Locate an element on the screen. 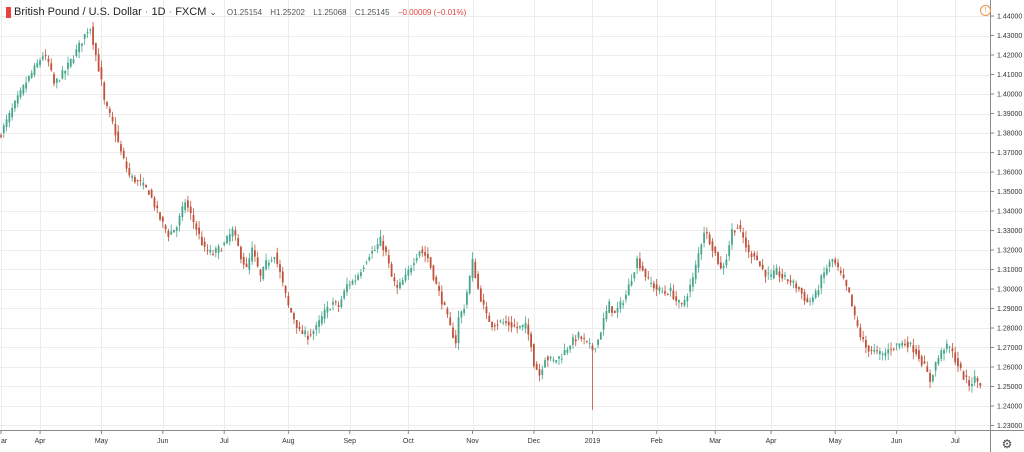 This screenshot has width=1024, height=452. symbol-name: British Pound / U.S. Dollar is located at coordinates (78, 12).